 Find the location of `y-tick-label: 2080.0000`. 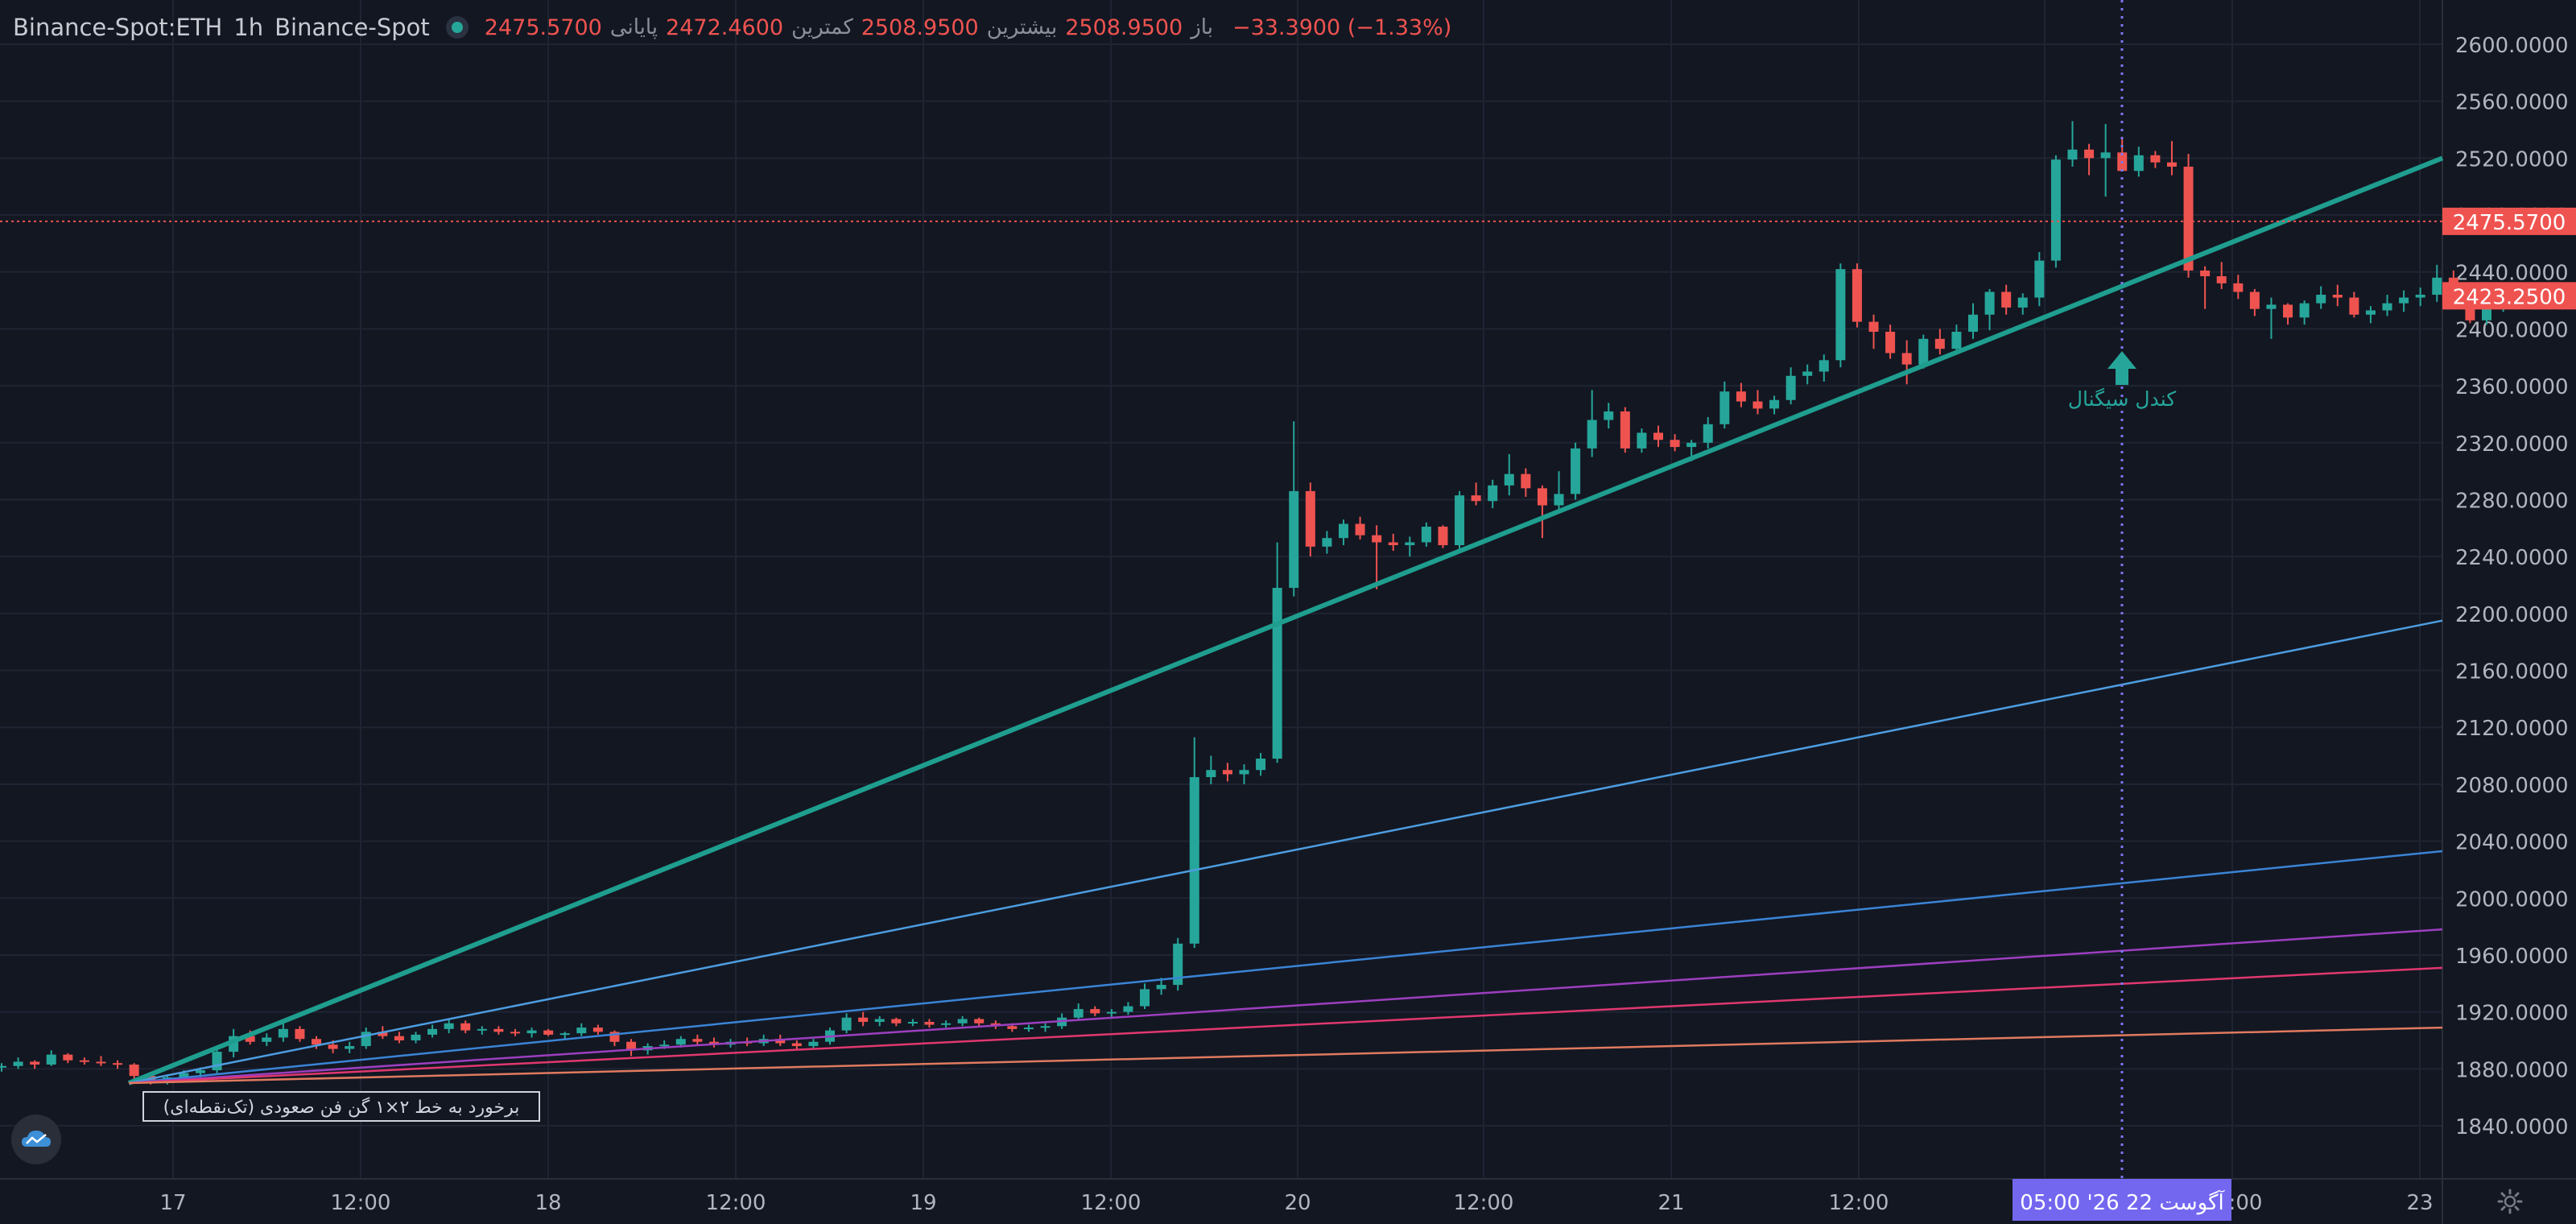

y-tick-label: 2080.0000 is located at coordinates (2512, 786).